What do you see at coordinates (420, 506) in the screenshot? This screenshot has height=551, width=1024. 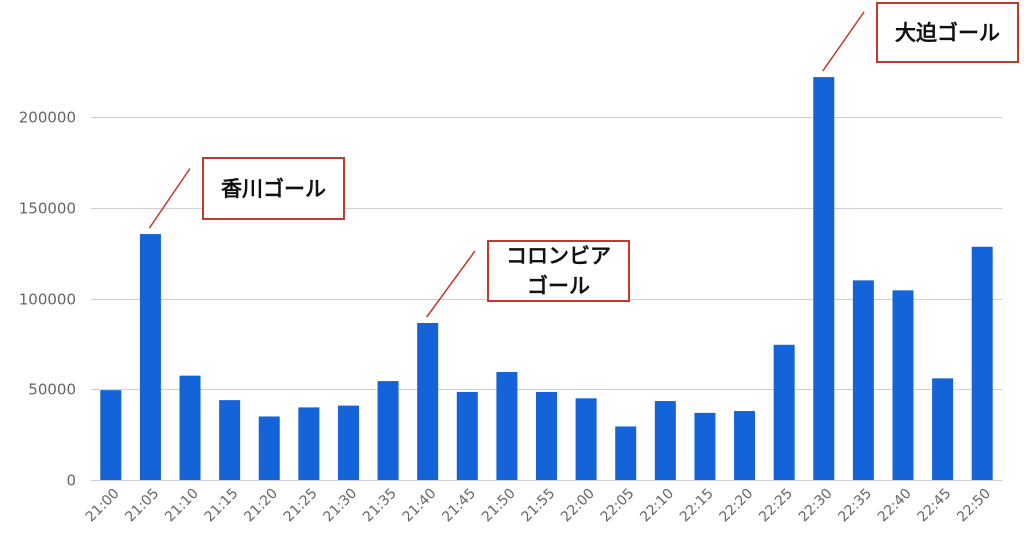 I see `x-tick-label: 21:40` at bounding box center [420, 506].